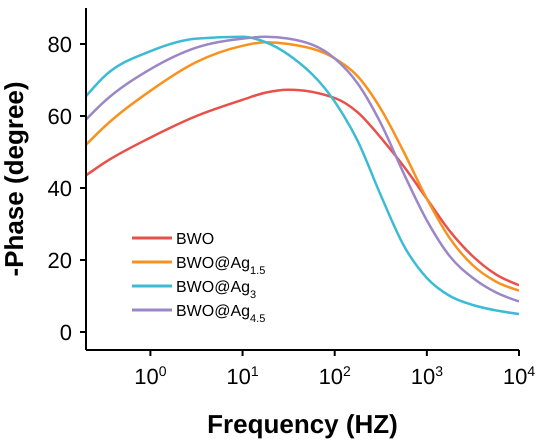 The image size is (541, 441). I want to click on x-tick-label: 10$^{0}$, so click(150, 376).